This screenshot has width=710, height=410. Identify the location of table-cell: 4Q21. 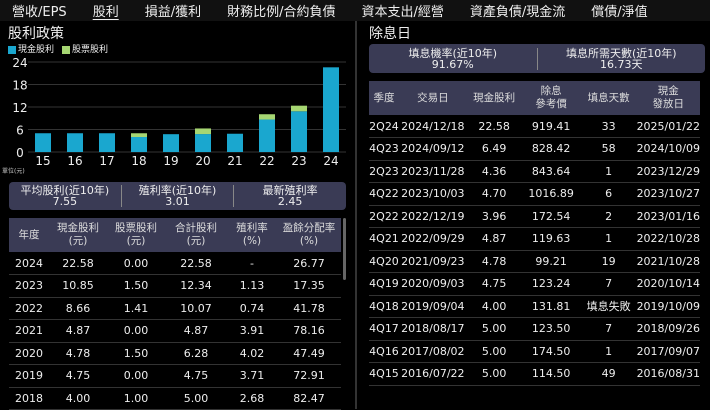
(384, 239).